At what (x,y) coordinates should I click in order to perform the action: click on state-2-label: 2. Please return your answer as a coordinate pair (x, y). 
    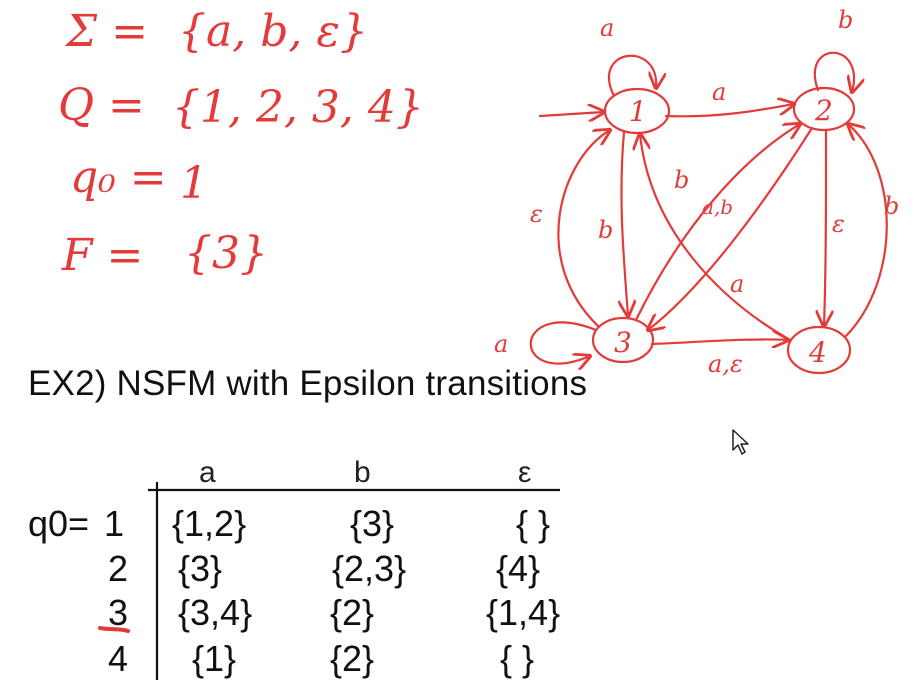
    Looking at the image, I should click on (823, 110).